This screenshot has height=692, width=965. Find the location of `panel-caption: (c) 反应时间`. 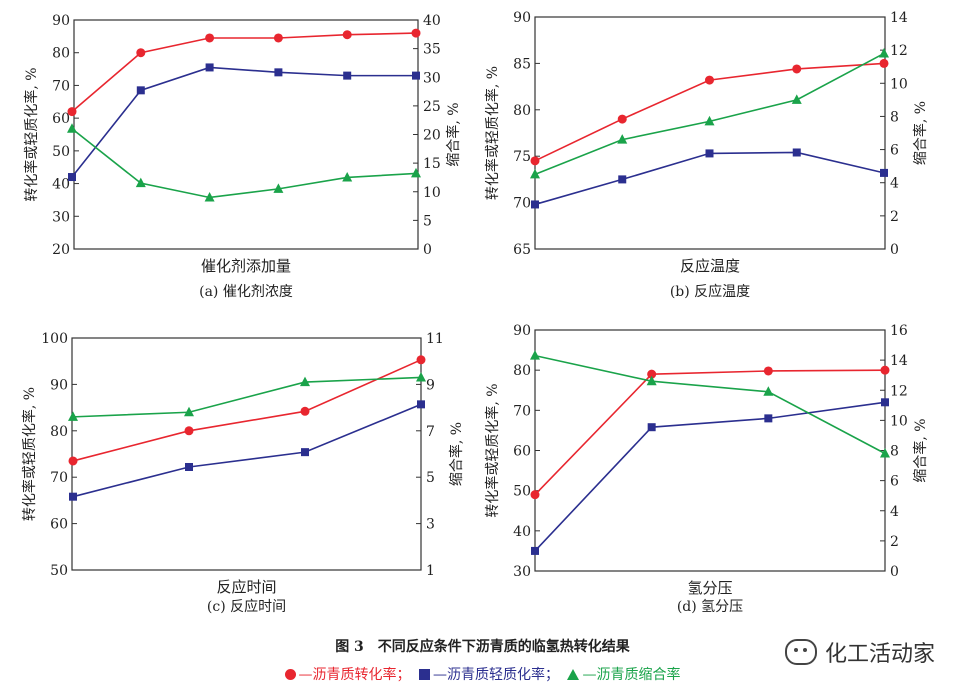

panel-caption: (c) 反应时间 is located at coordinates (246, 606).